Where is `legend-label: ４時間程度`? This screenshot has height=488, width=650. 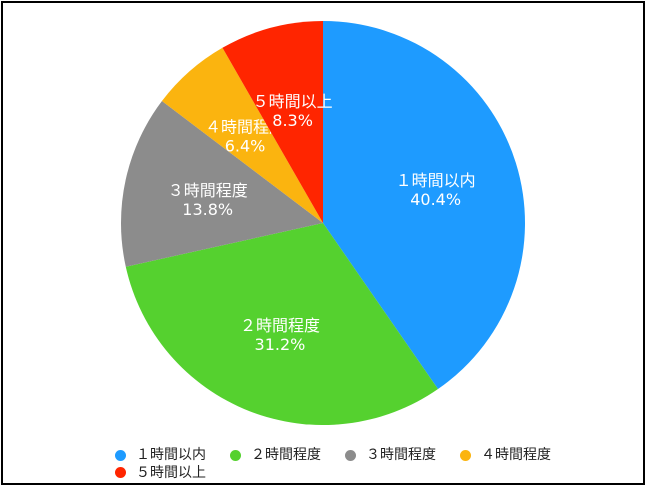
legend-label: ４時間程度 is located at coordinates (516, 455).